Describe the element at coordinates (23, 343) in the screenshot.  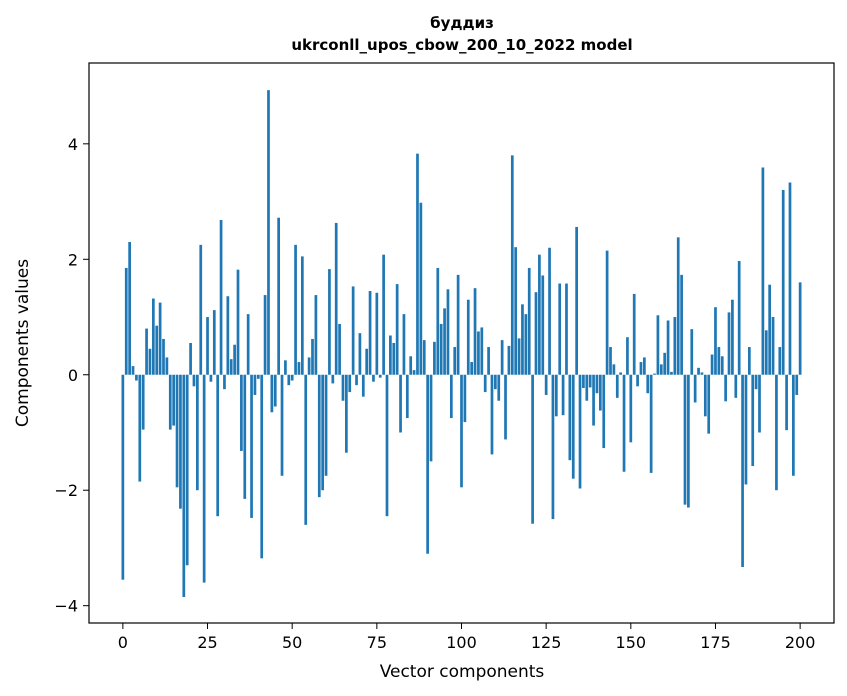
I see `y-axis-label: Components values` at that location.